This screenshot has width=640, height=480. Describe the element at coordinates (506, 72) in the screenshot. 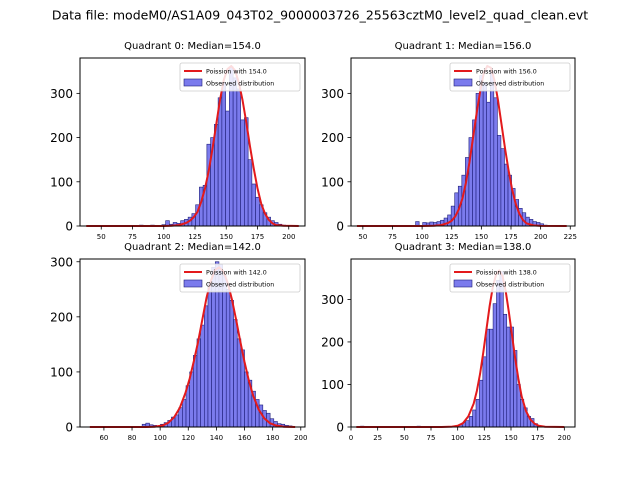

I see `legend-label-poisson: Poission with 156.0` at that location.